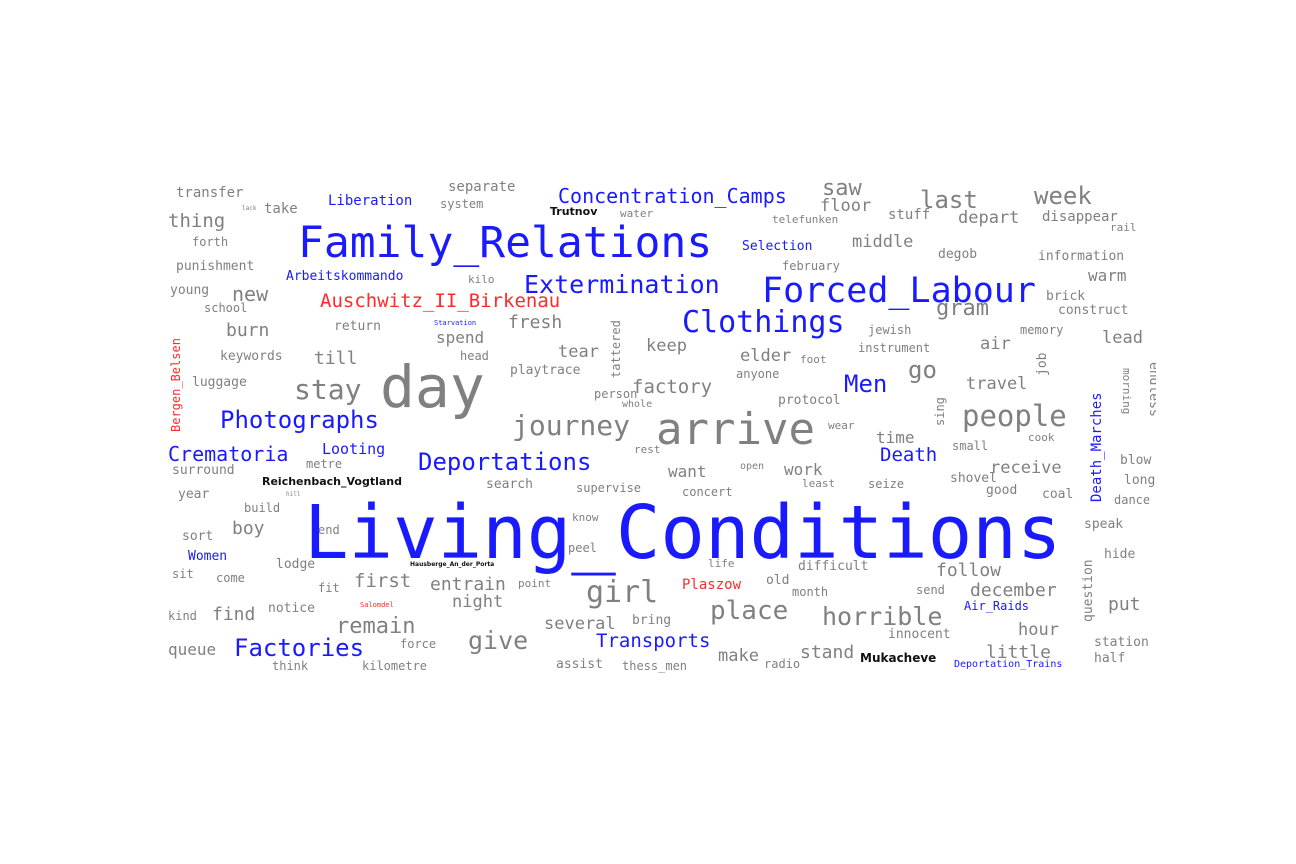 The width and height of the screenshot is (1296, 864). Describe the element at coordinates (1014, 416) in the screenshot. I see `word: people` at that location.